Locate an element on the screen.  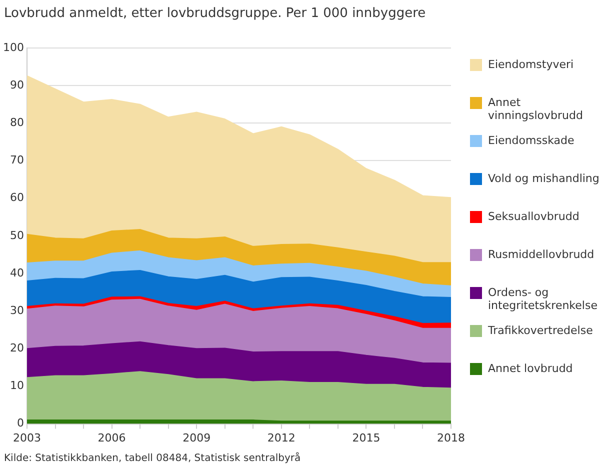
y-tick-label: 10 is located at coordinates (17, 385).